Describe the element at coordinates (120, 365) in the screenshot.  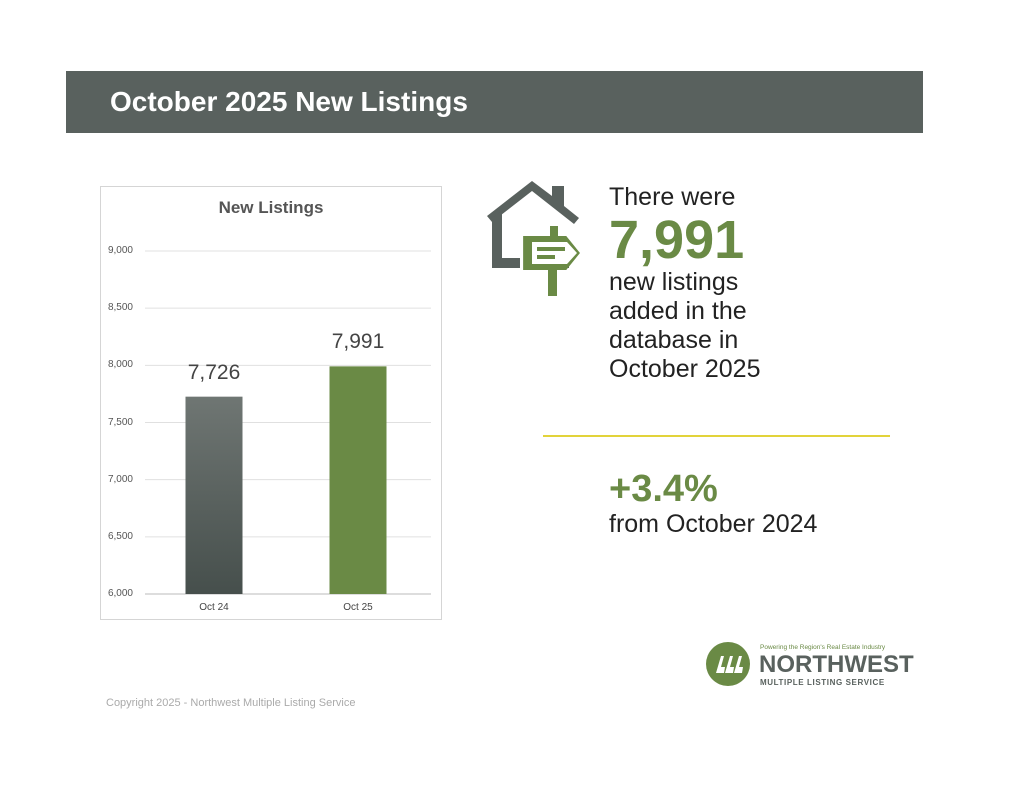
I see `y-tick-label: 8,000` at that location.